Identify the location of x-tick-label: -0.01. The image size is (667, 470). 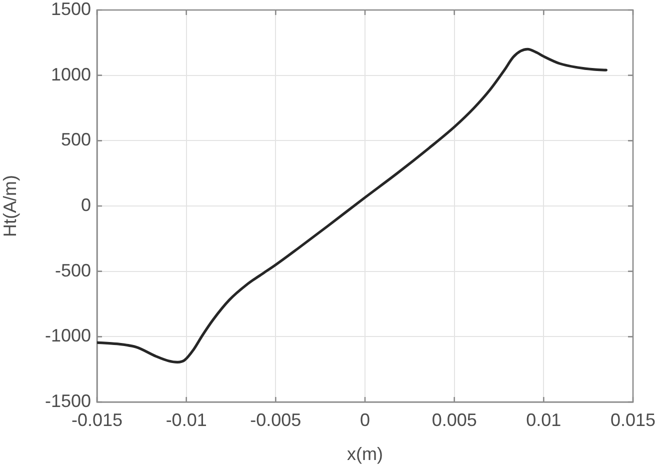
(186, 420).